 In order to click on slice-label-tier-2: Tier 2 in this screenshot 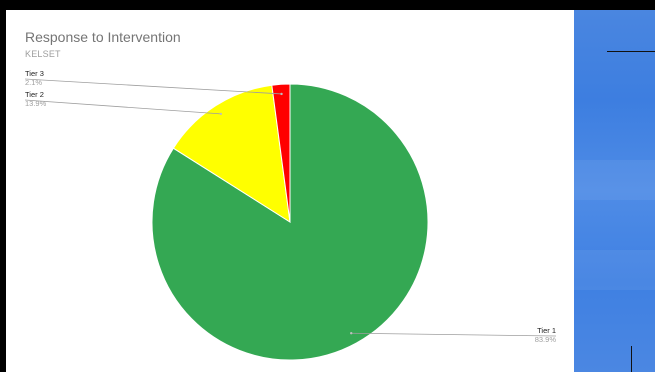, I will do `click(34, 94)`.